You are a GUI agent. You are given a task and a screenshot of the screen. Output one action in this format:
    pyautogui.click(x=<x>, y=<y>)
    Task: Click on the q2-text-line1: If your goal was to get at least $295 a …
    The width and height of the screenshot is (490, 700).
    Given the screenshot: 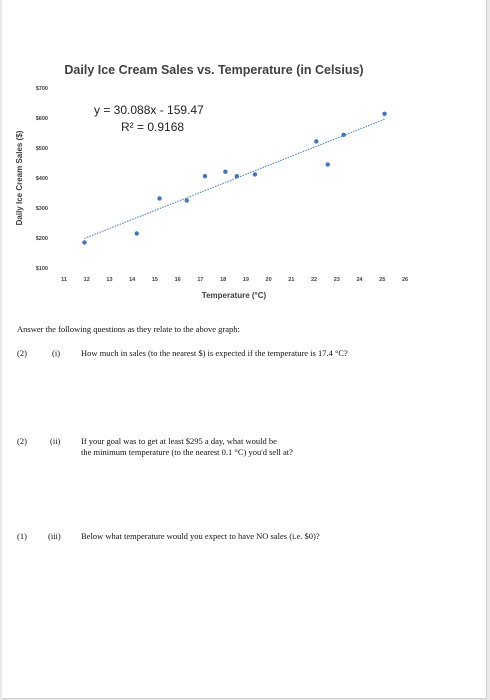 What is the action you would take?
    pyautogui.click(x=179, y=441)
    